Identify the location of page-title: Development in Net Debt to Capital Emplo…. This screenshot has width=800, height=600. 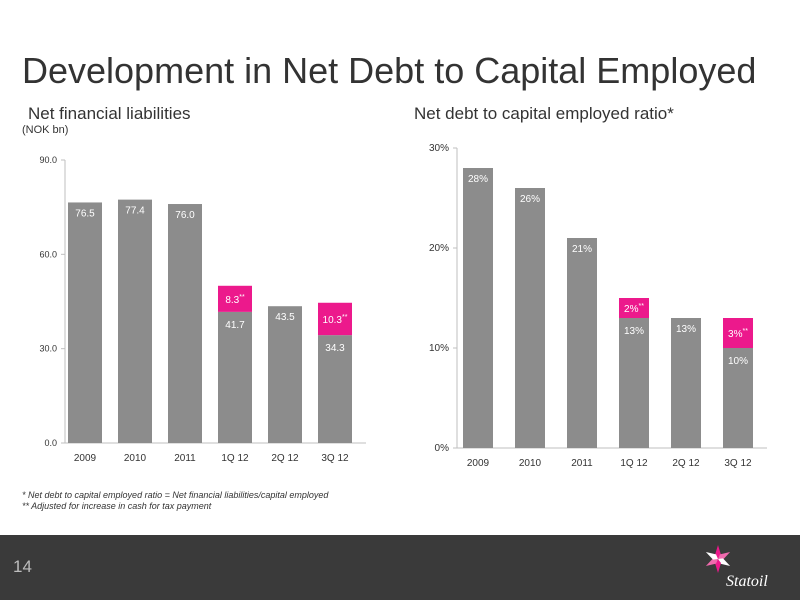
(389, 70).